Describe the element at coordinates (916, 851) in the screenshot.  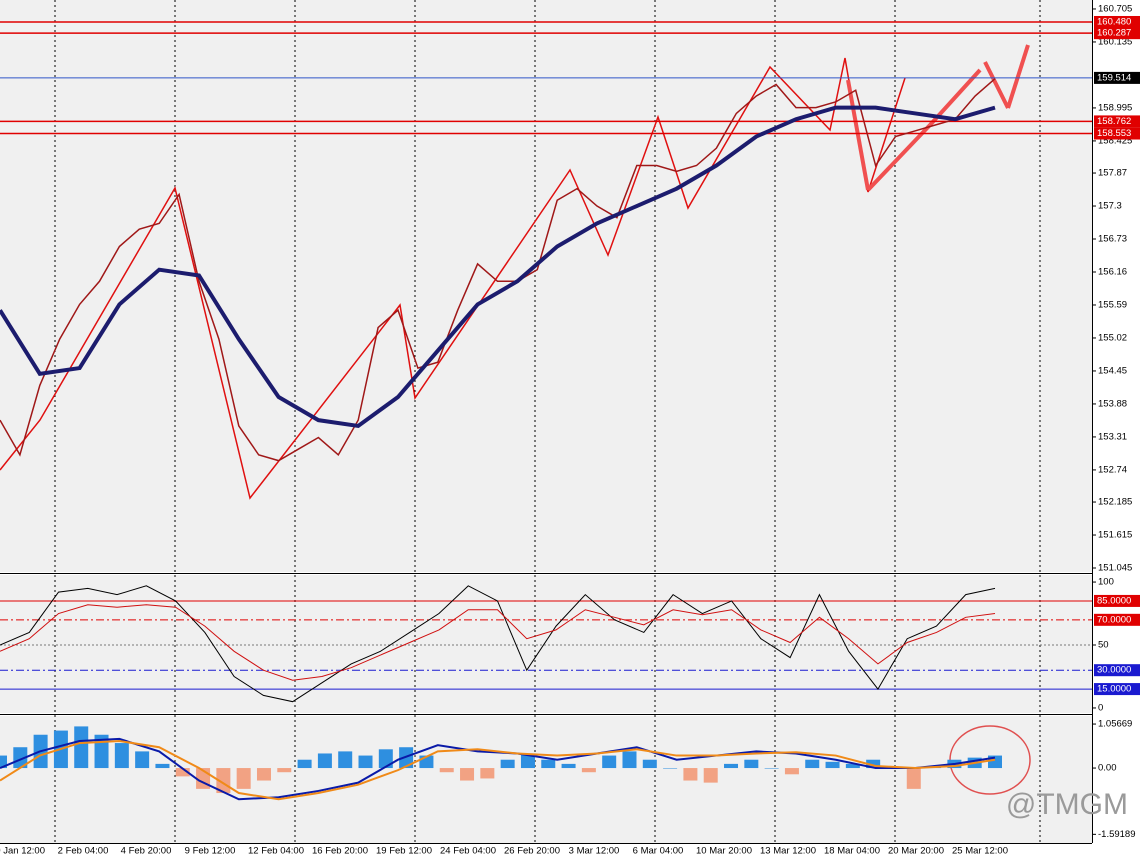
I see `x-tick-label: 20 Mar 20:00` at that location.